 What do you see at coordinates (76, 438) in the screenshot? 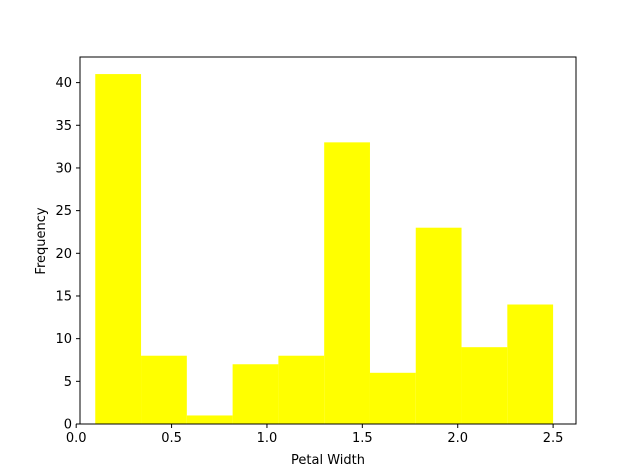
I see `x-tick-label: 0.0` at bounding box center [76, 438].